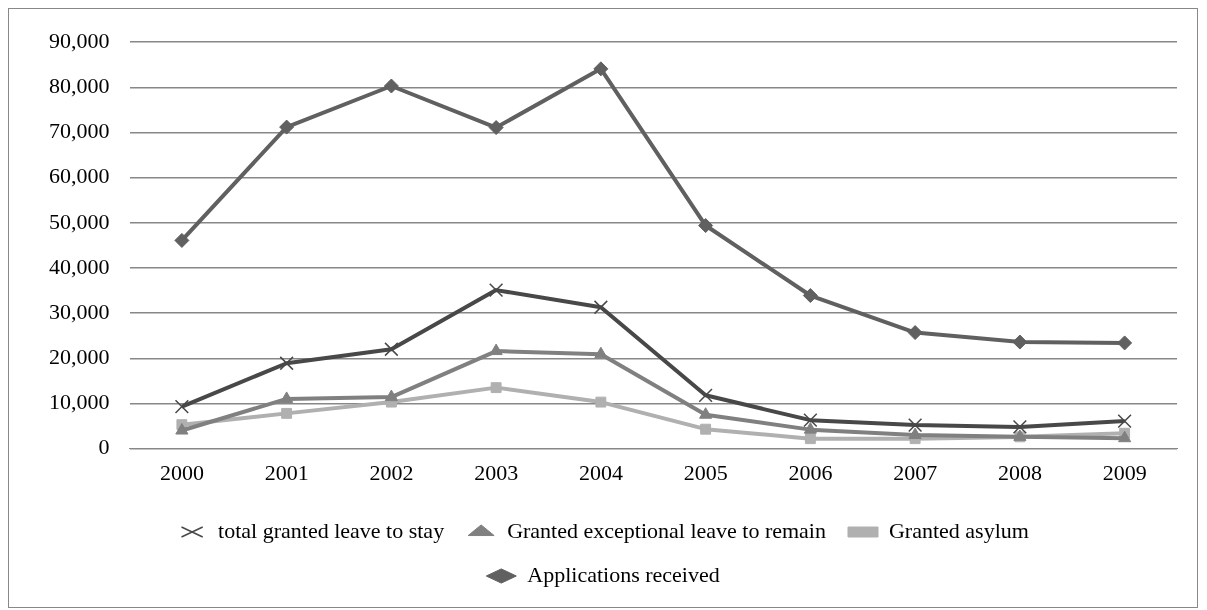  What do you see at coordinates (79, 86) in the screenshot?
I see `y-tick-label: 80,000` at bounding box center [79, 86].